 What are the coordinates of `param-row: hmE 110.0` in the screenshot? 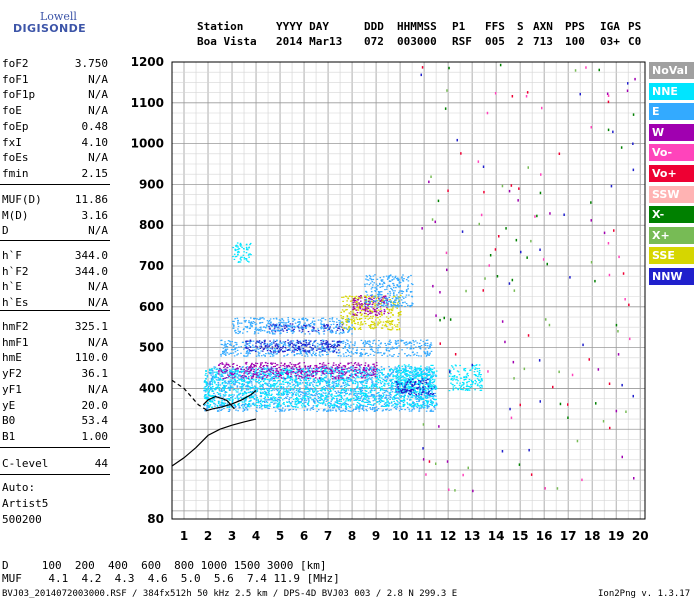 It's located at (55, 358).